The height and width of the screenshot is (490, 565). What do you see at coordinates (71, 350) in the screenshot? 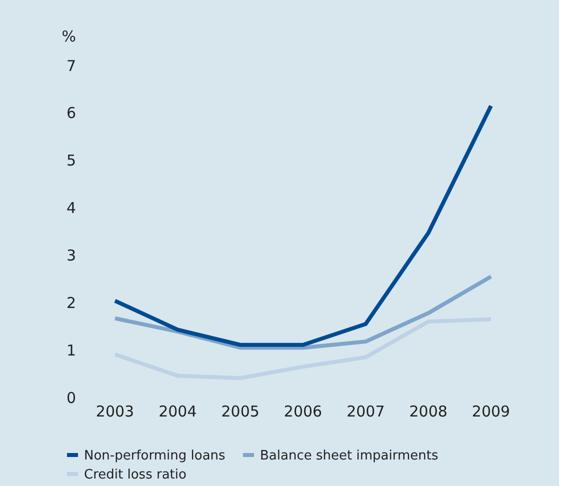
I see `y-tick-label: 1` at bounding box center [71, 350].